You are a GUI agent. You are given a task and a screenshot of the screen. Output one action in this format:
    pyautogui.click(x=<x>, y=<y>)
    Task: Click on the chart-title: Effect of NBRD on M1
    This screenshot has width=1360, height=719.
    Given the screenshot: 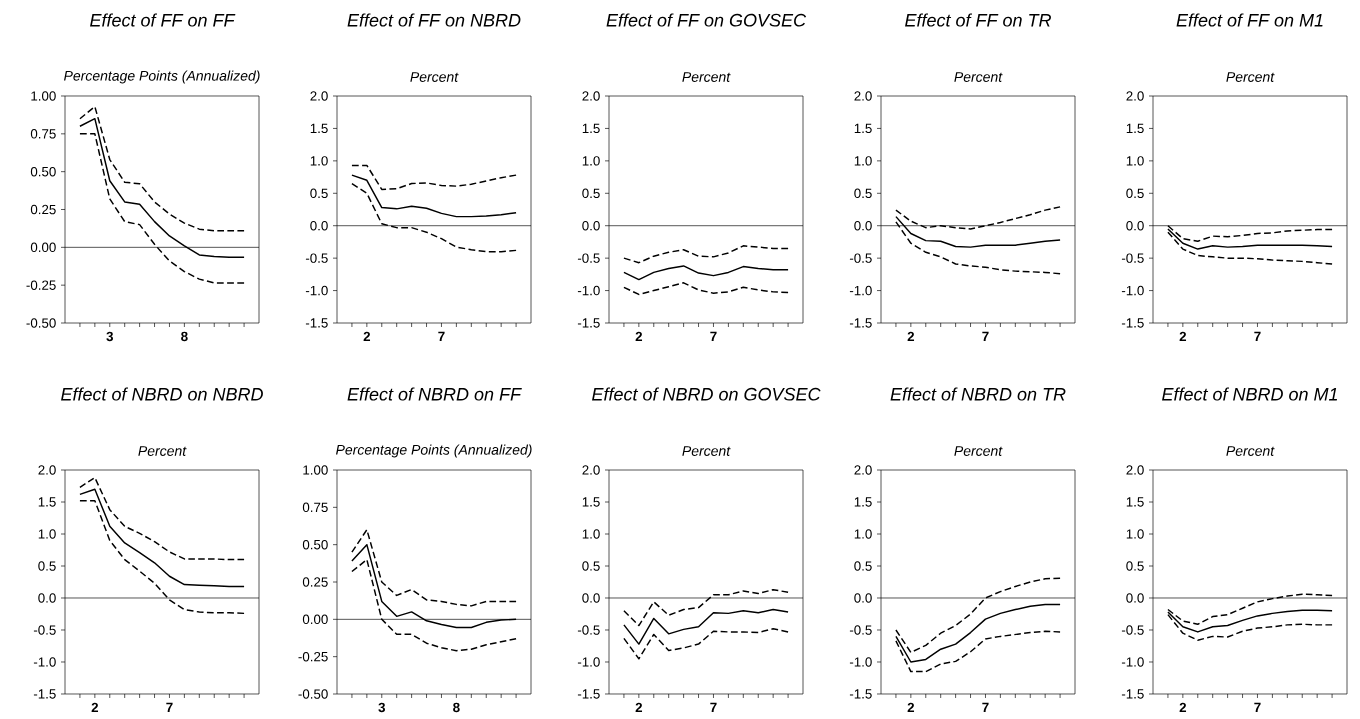 What is the action you would take?
    pyautogui.click(x=1250, y=394)
    